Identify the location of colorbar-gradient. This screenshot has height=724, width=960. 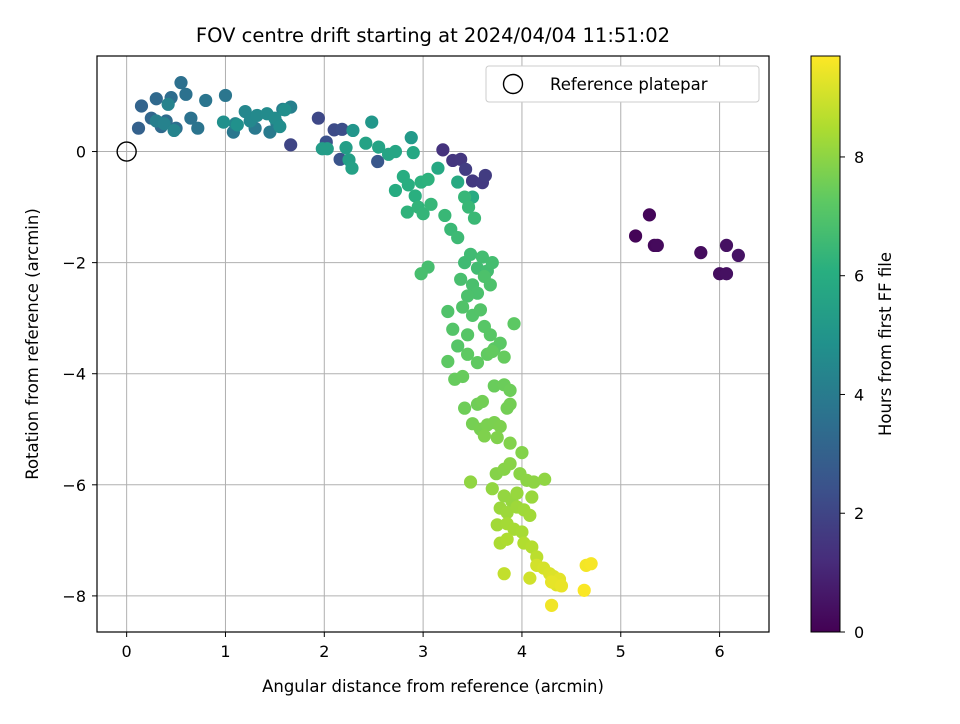
(825, 344).